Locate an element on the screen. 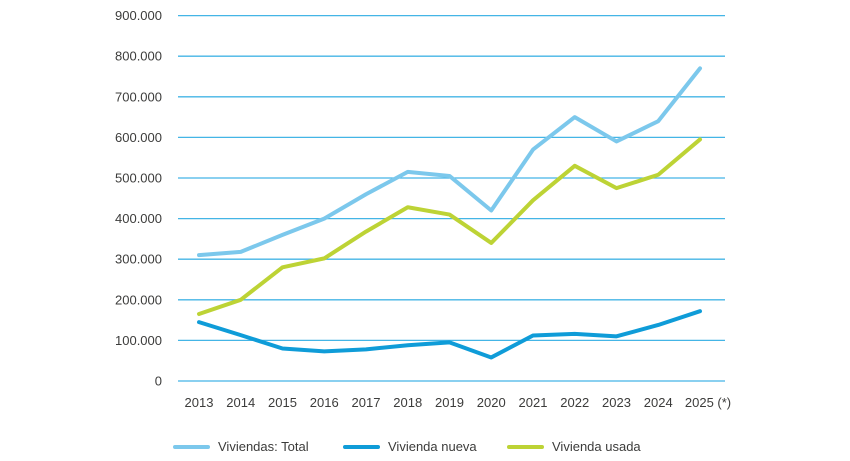  x-tick-label: 2024 is located at coordinates (658, 402).